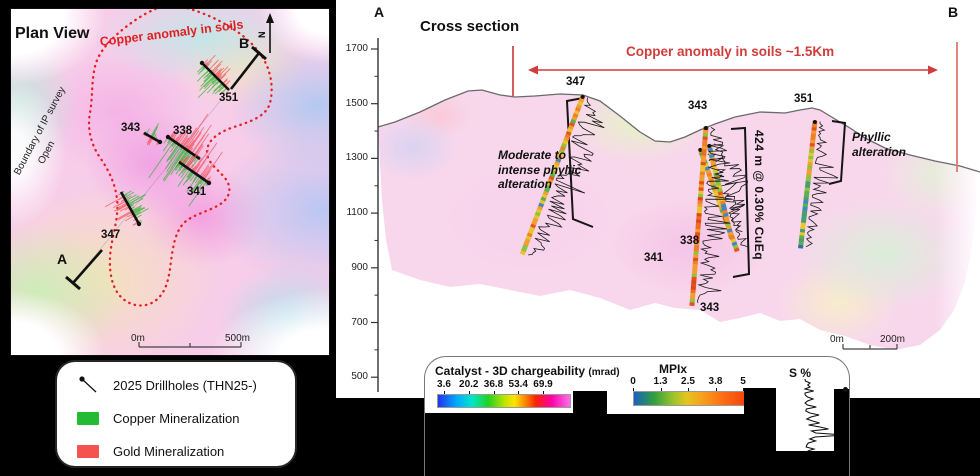 This screenshot has width=980, height=476. What do you see at coordinates (893, 339) in the screenshot?
I see `cross-scale-end: 200m` at bounding box center [893, 339].